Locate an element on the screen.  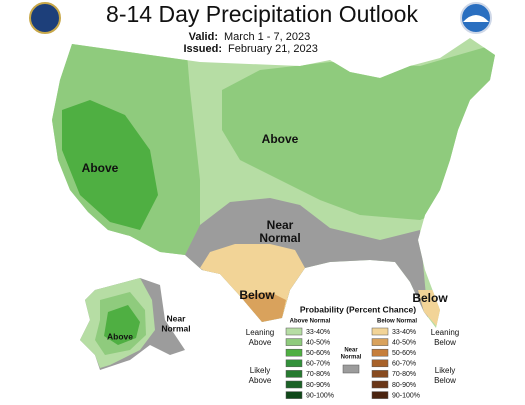
legend-header: Normal is located at coordinates (351, 358).